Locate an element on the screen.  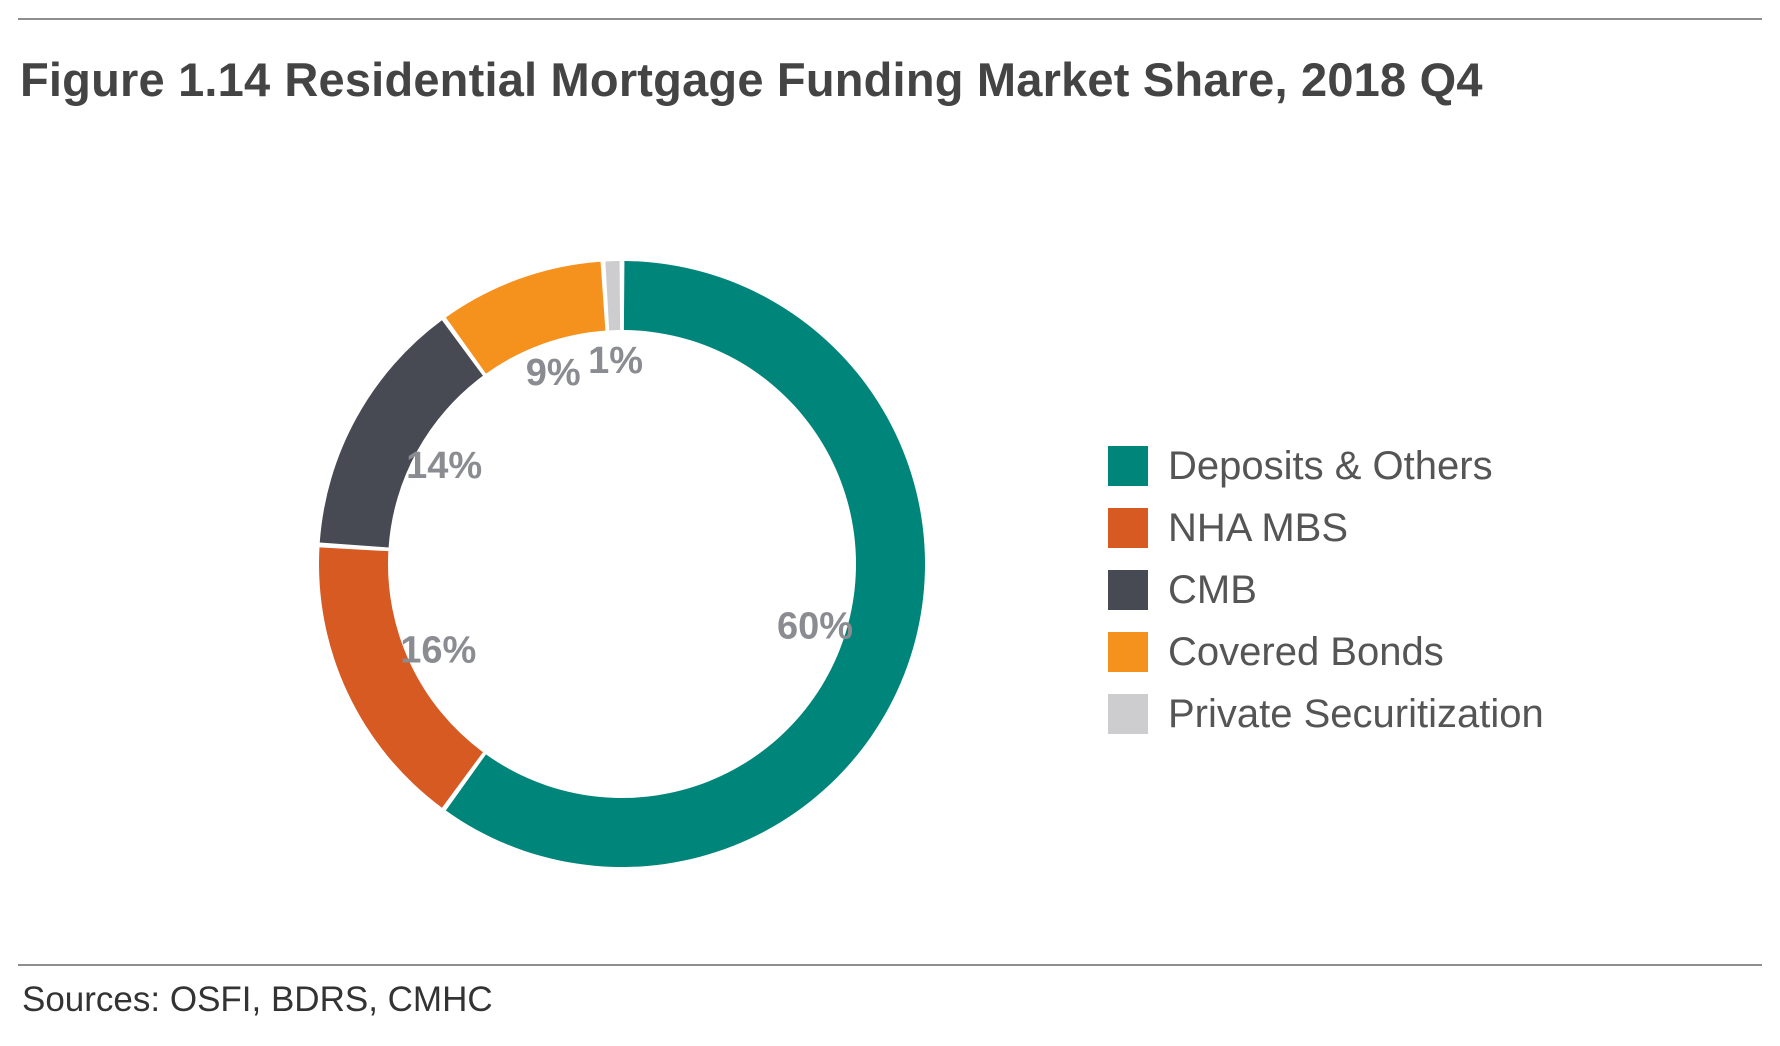
top-rule is located at coordinates (890, 19).